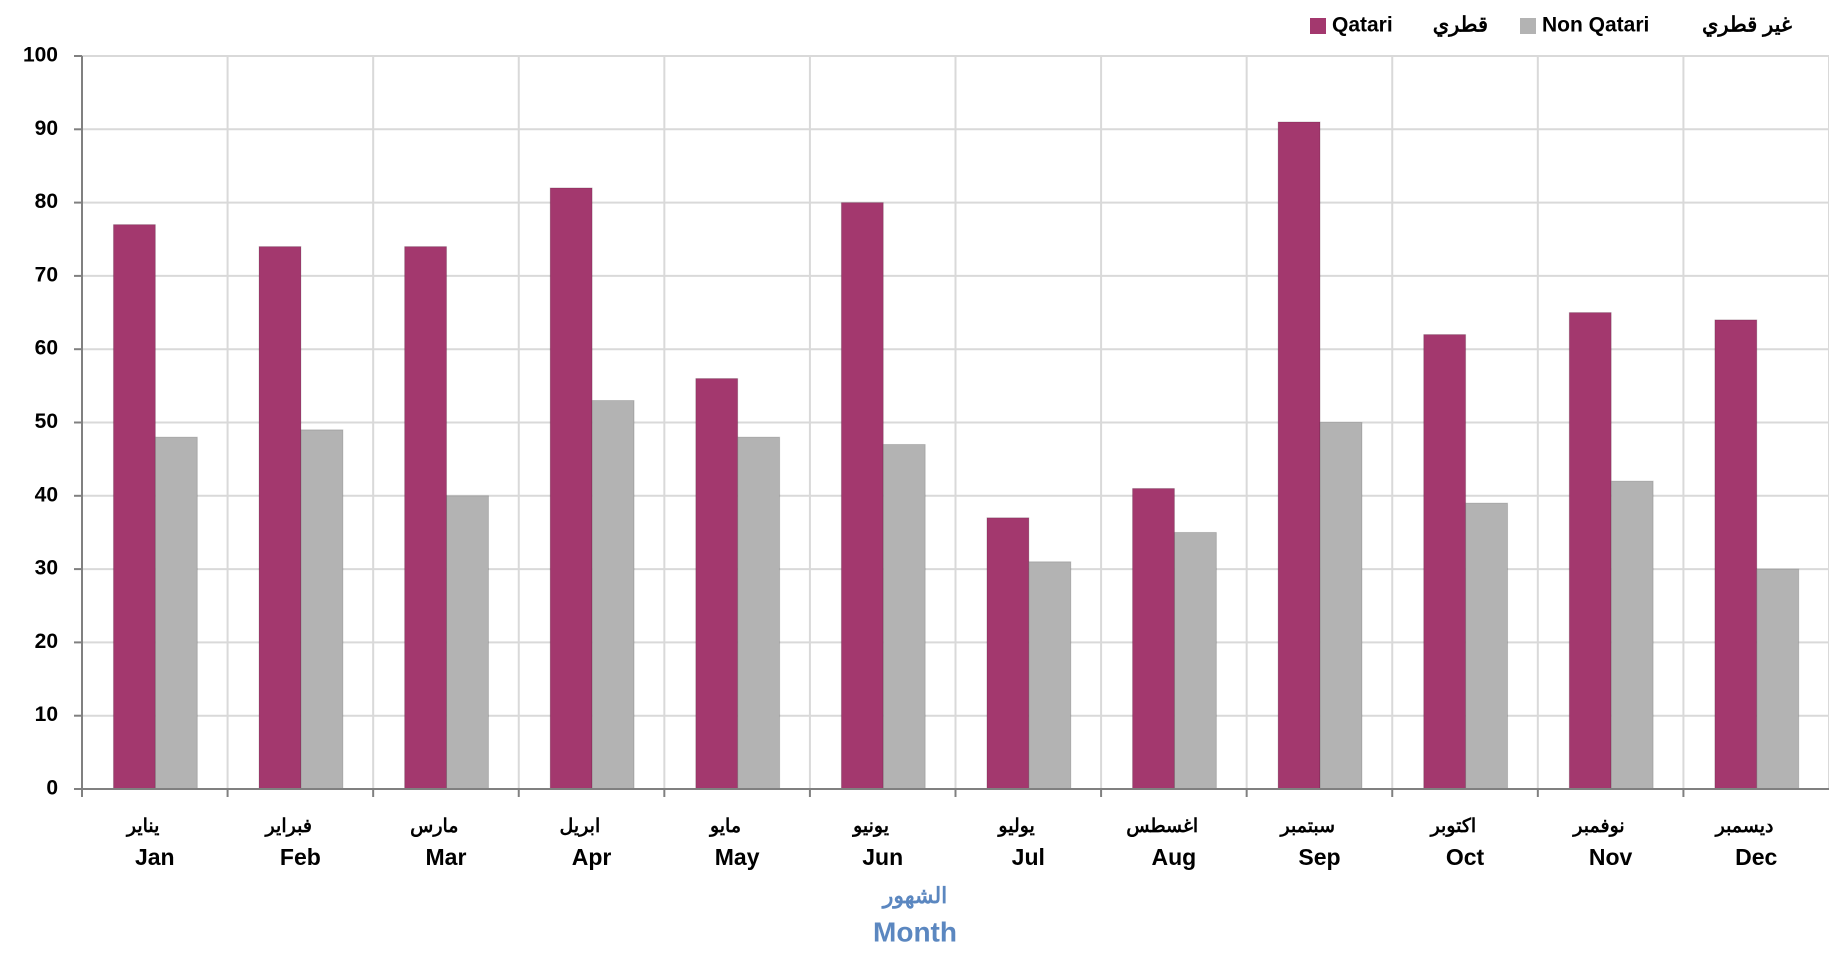  What do you see at coordinates (434, 826) in the screenshot?
I see `x-tick-label-ar: مارس` at bounding box center [434, 826].